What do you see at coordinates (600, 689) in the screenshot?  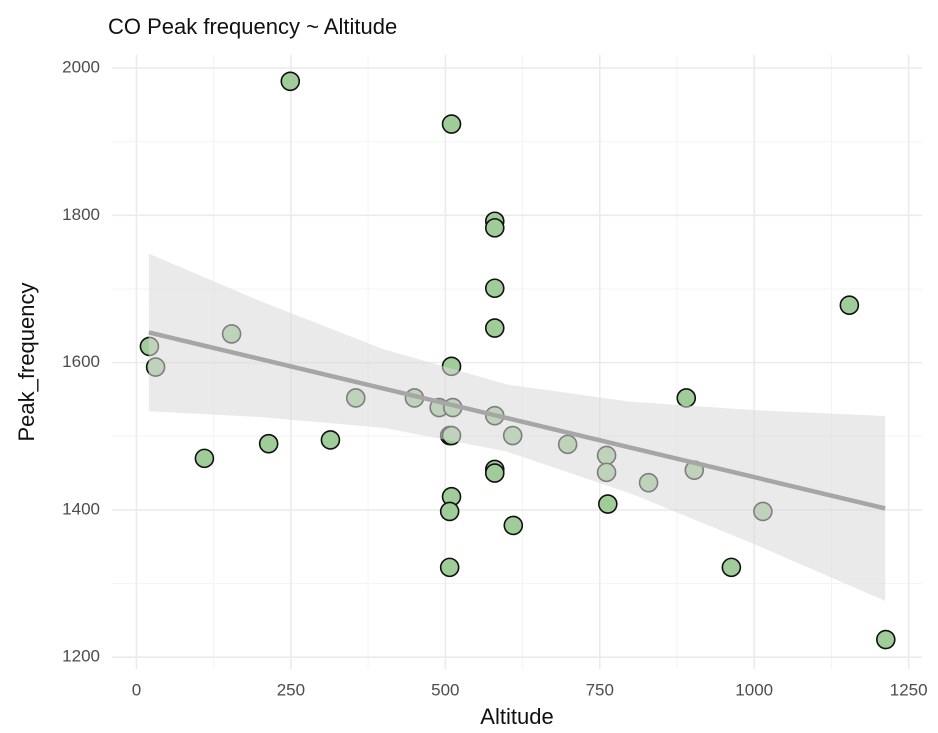 I see `x-tick-label: 750` at bounding box center [600, 689].